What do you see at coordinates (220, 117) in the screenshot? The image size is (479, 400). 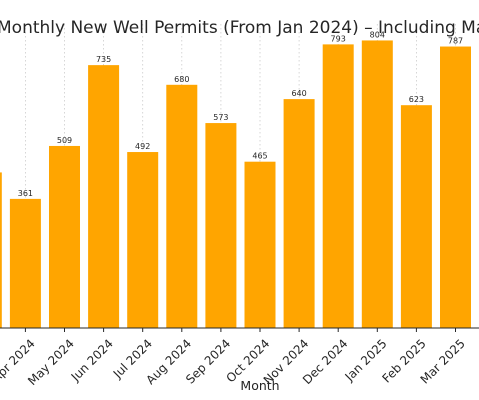 I see `data-label: 573` at bounding box center [220, 117].